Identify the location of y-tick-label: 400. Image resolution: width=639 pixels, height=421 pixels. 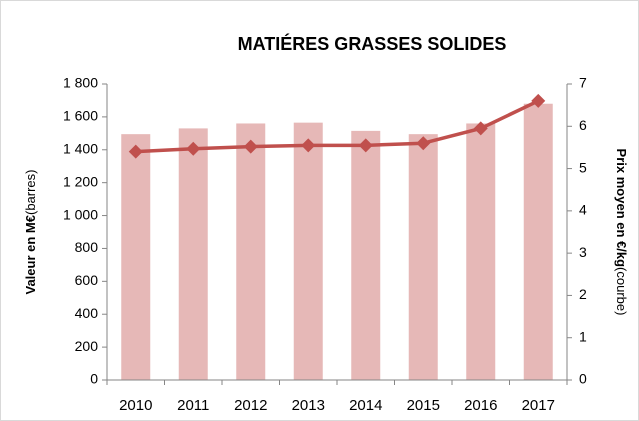
(87, 313).